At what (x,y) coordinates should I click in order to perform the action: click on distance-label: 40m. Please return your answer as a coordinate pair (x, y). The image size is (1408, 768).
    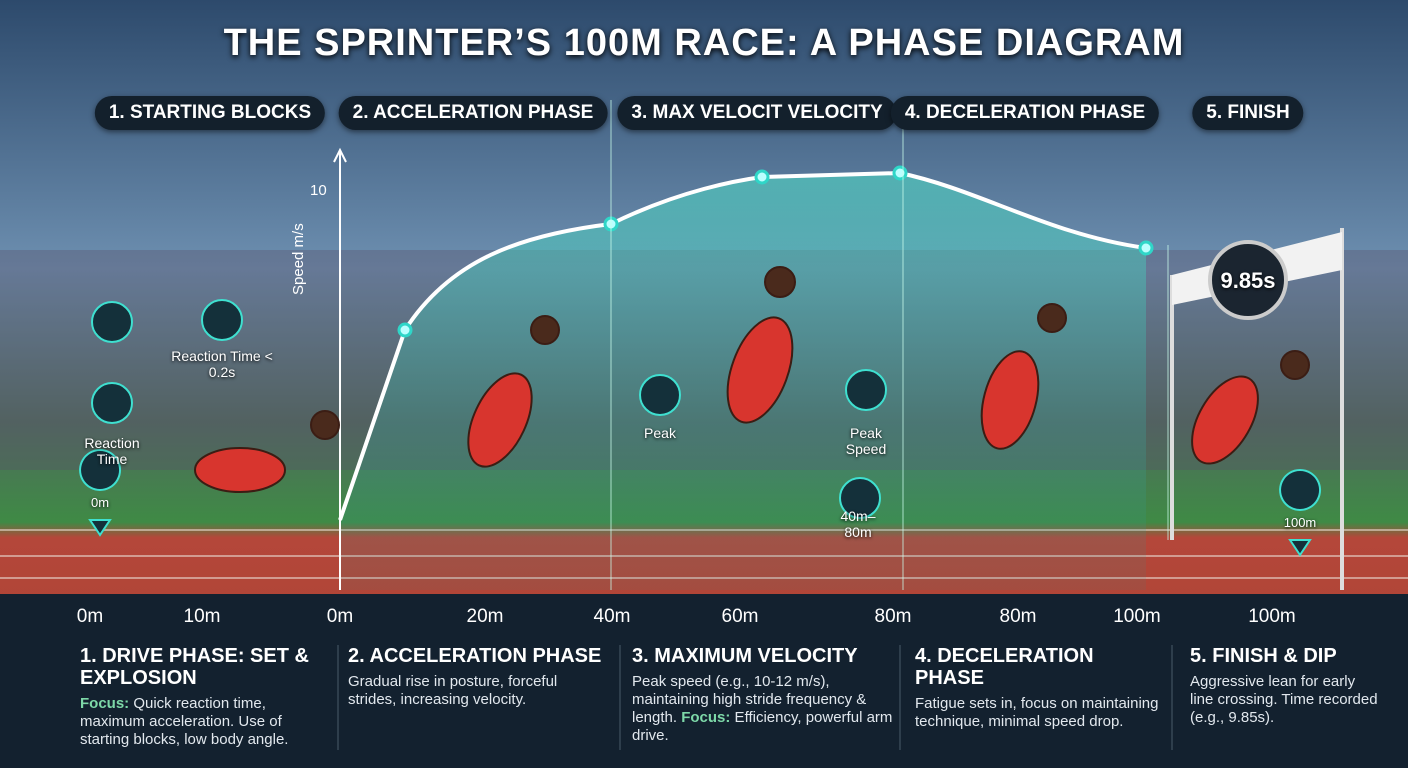
    Looking at the image, I should click on (612, 616).